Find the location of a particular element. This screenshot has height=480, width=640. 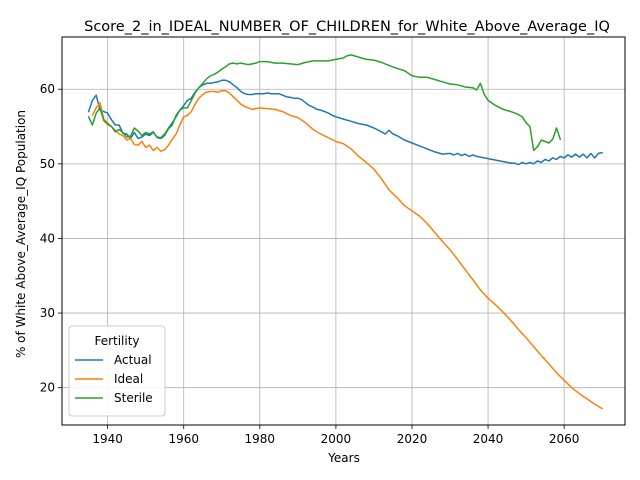

legend-label-sterile: Sterile is located at coordinates (133, 398).